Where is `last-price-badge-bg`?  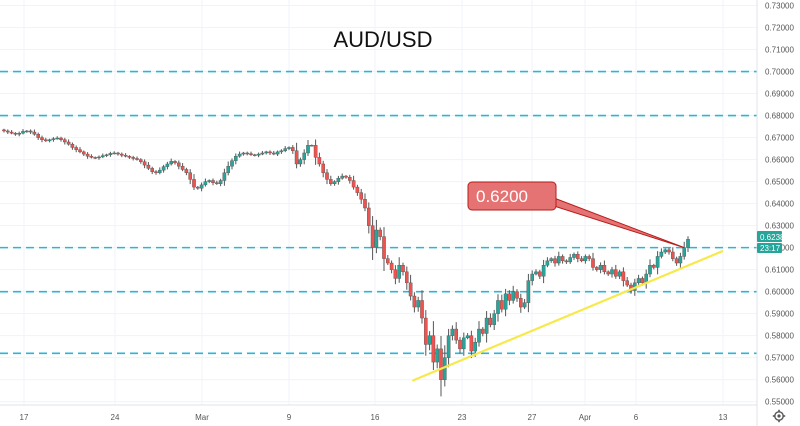 last-price-badge-bg is located at coordinates (769, 236).